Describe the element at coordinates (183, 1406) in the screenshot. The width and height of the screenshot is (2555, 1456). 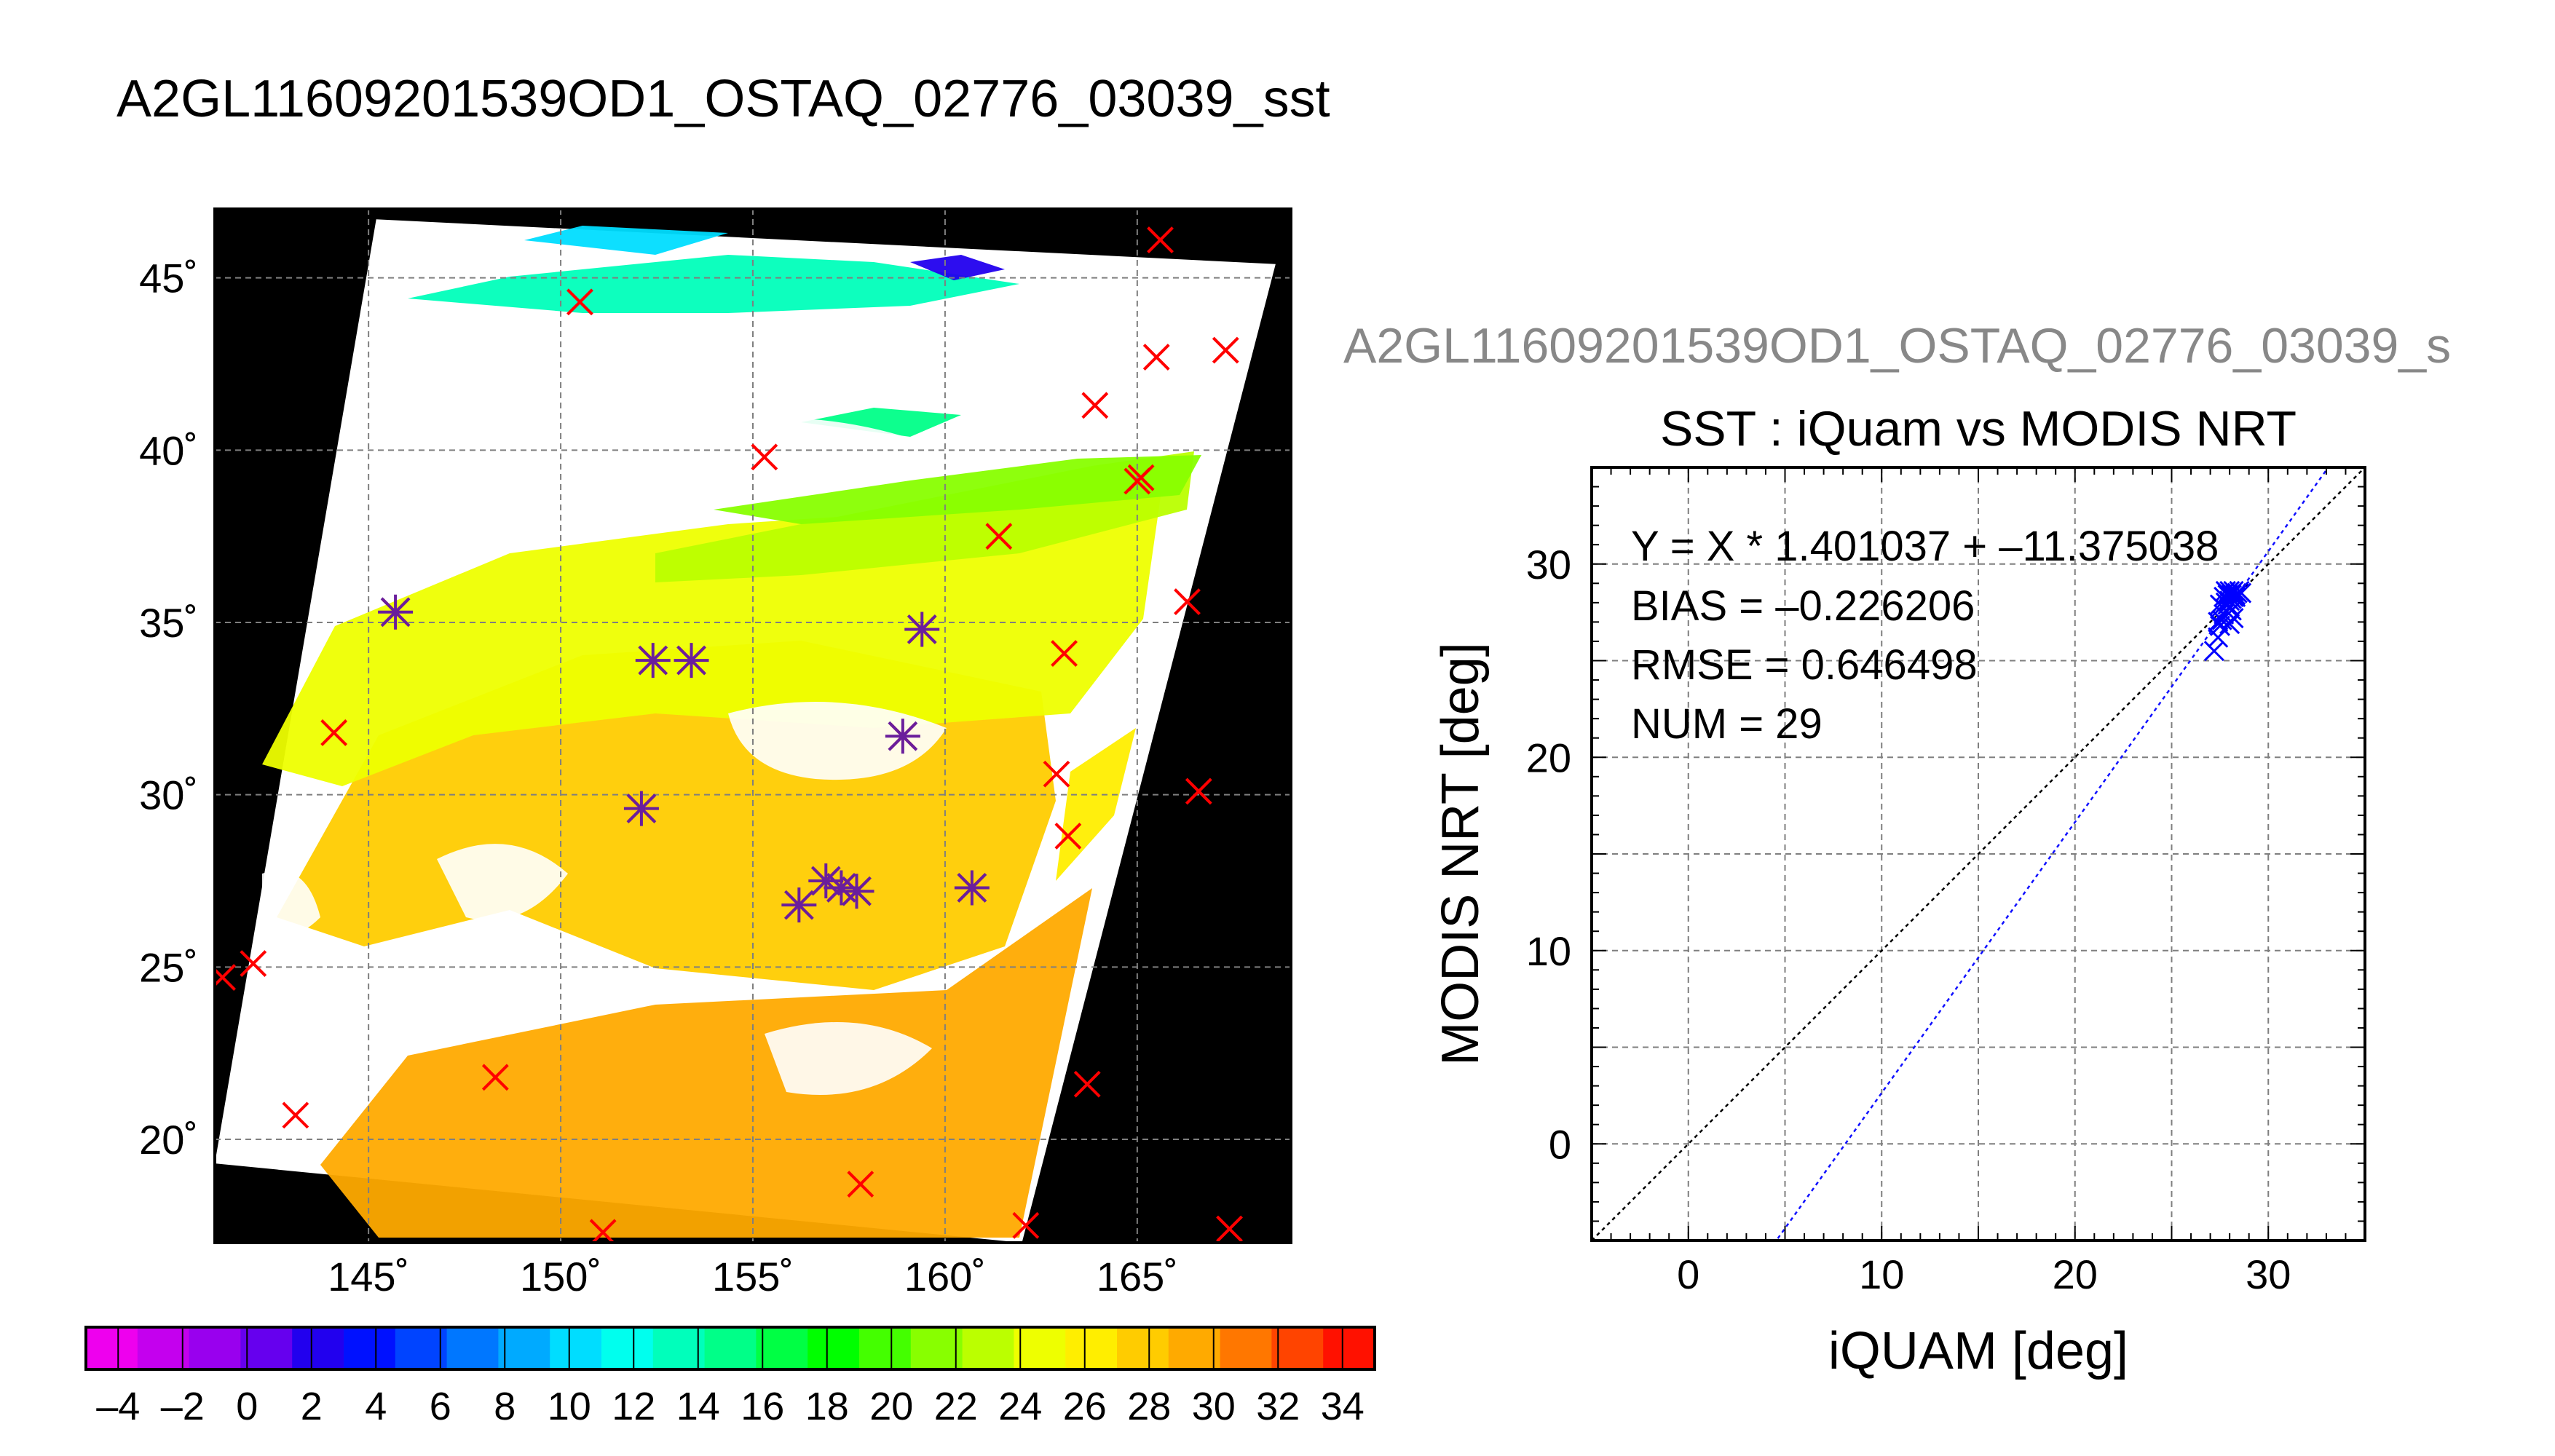
I see `colorbar-tick-label: –2` at that location.